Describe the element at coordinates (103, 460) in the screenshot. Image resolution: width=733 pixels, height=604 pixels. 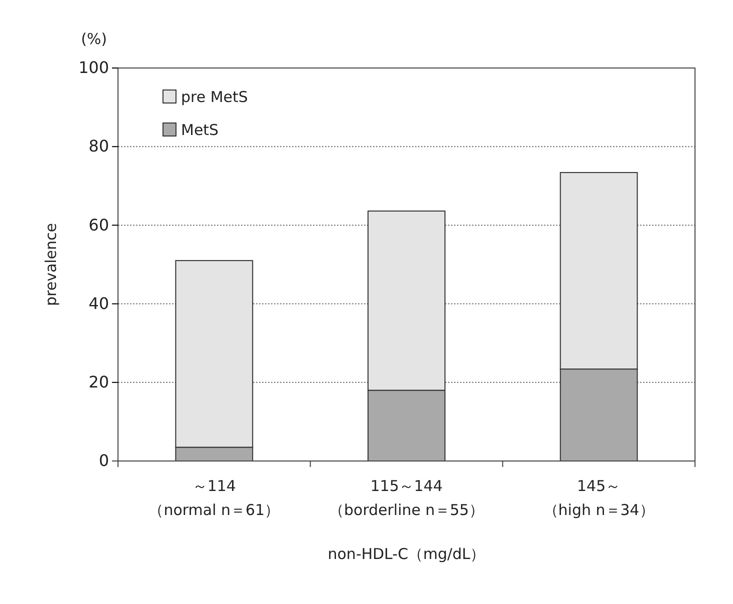
I see `y-tick-label: 0` at that location.